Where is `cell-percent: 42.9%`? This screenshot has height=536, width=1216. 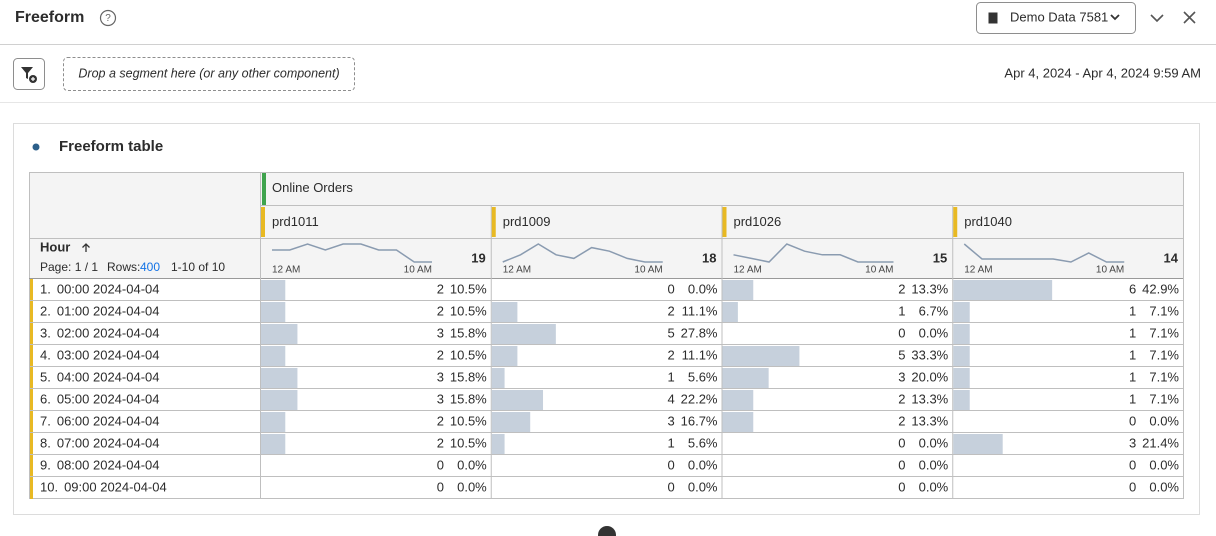 cell-percent: 42.9% is located at coordinates (1160, 288).